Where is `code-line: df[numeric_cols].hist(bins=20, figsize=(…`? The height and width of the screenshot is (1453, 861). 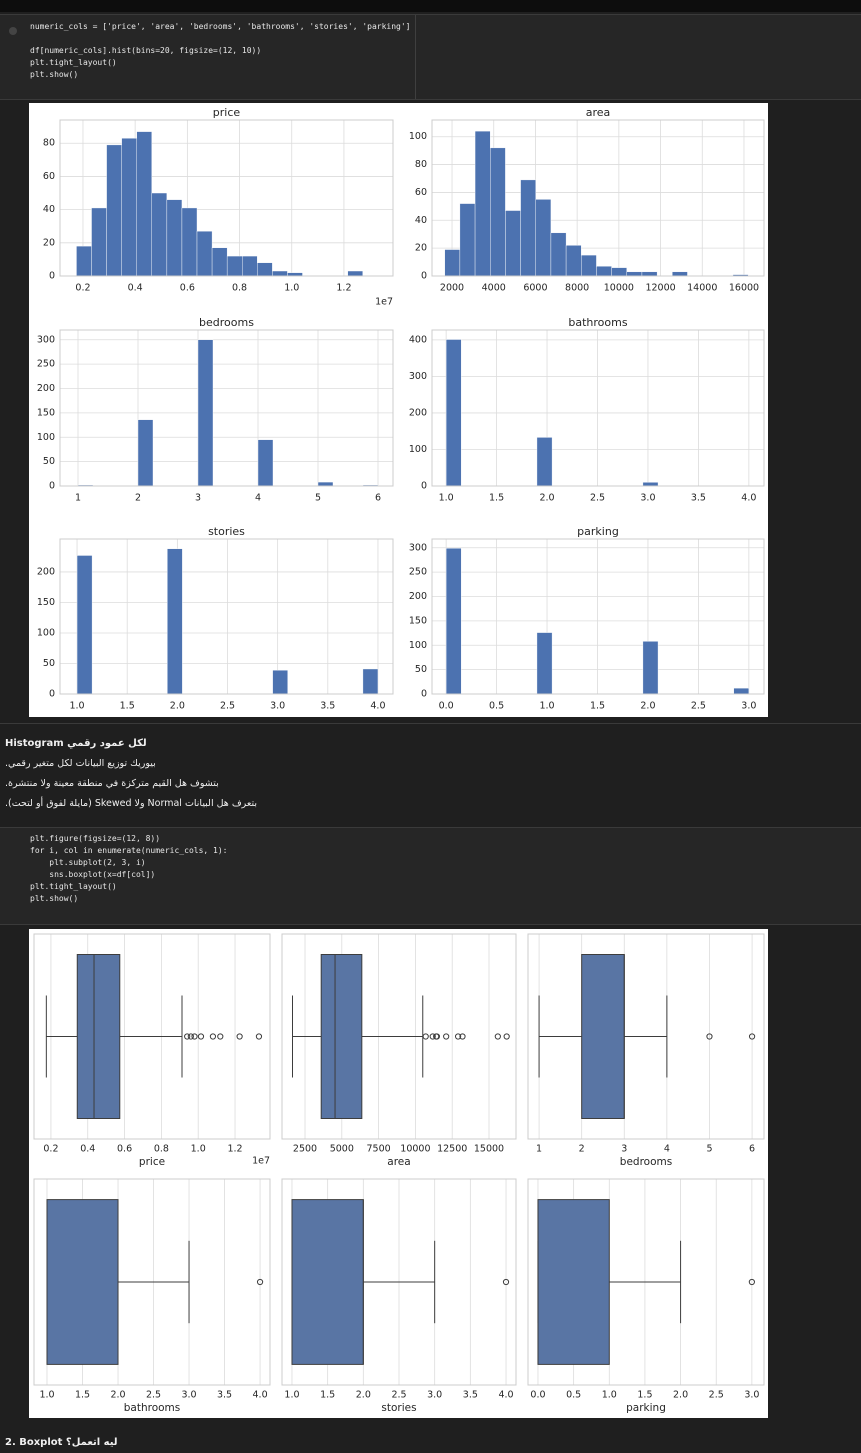 code-line: df[numeric_cols].hist(bins=20, figsize=(… is located at coordinates (146, 50).